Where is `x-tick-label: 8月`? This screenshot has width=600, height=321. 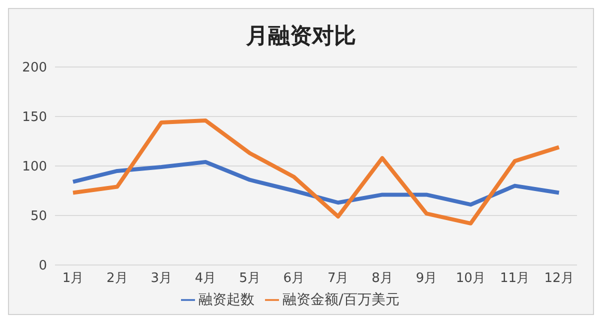
x-tick-label: 8月 is located at coordinates (382, 278).